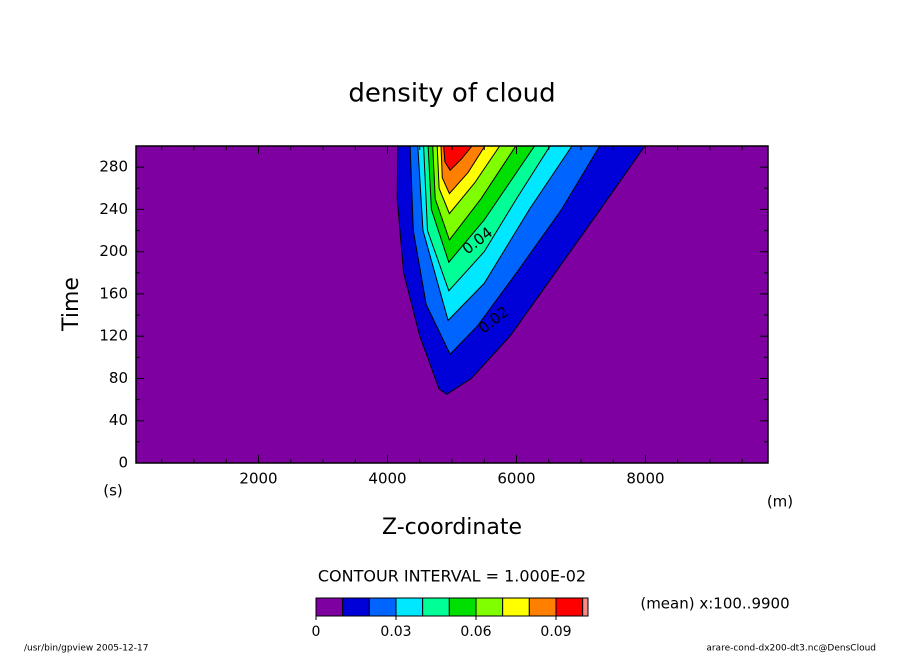 This screenshot has width=904, height=654. What do you see at coordinates (113, 167) in the screenshot?
I see `y-tick-label: 280` at bounding box center [113, 167].